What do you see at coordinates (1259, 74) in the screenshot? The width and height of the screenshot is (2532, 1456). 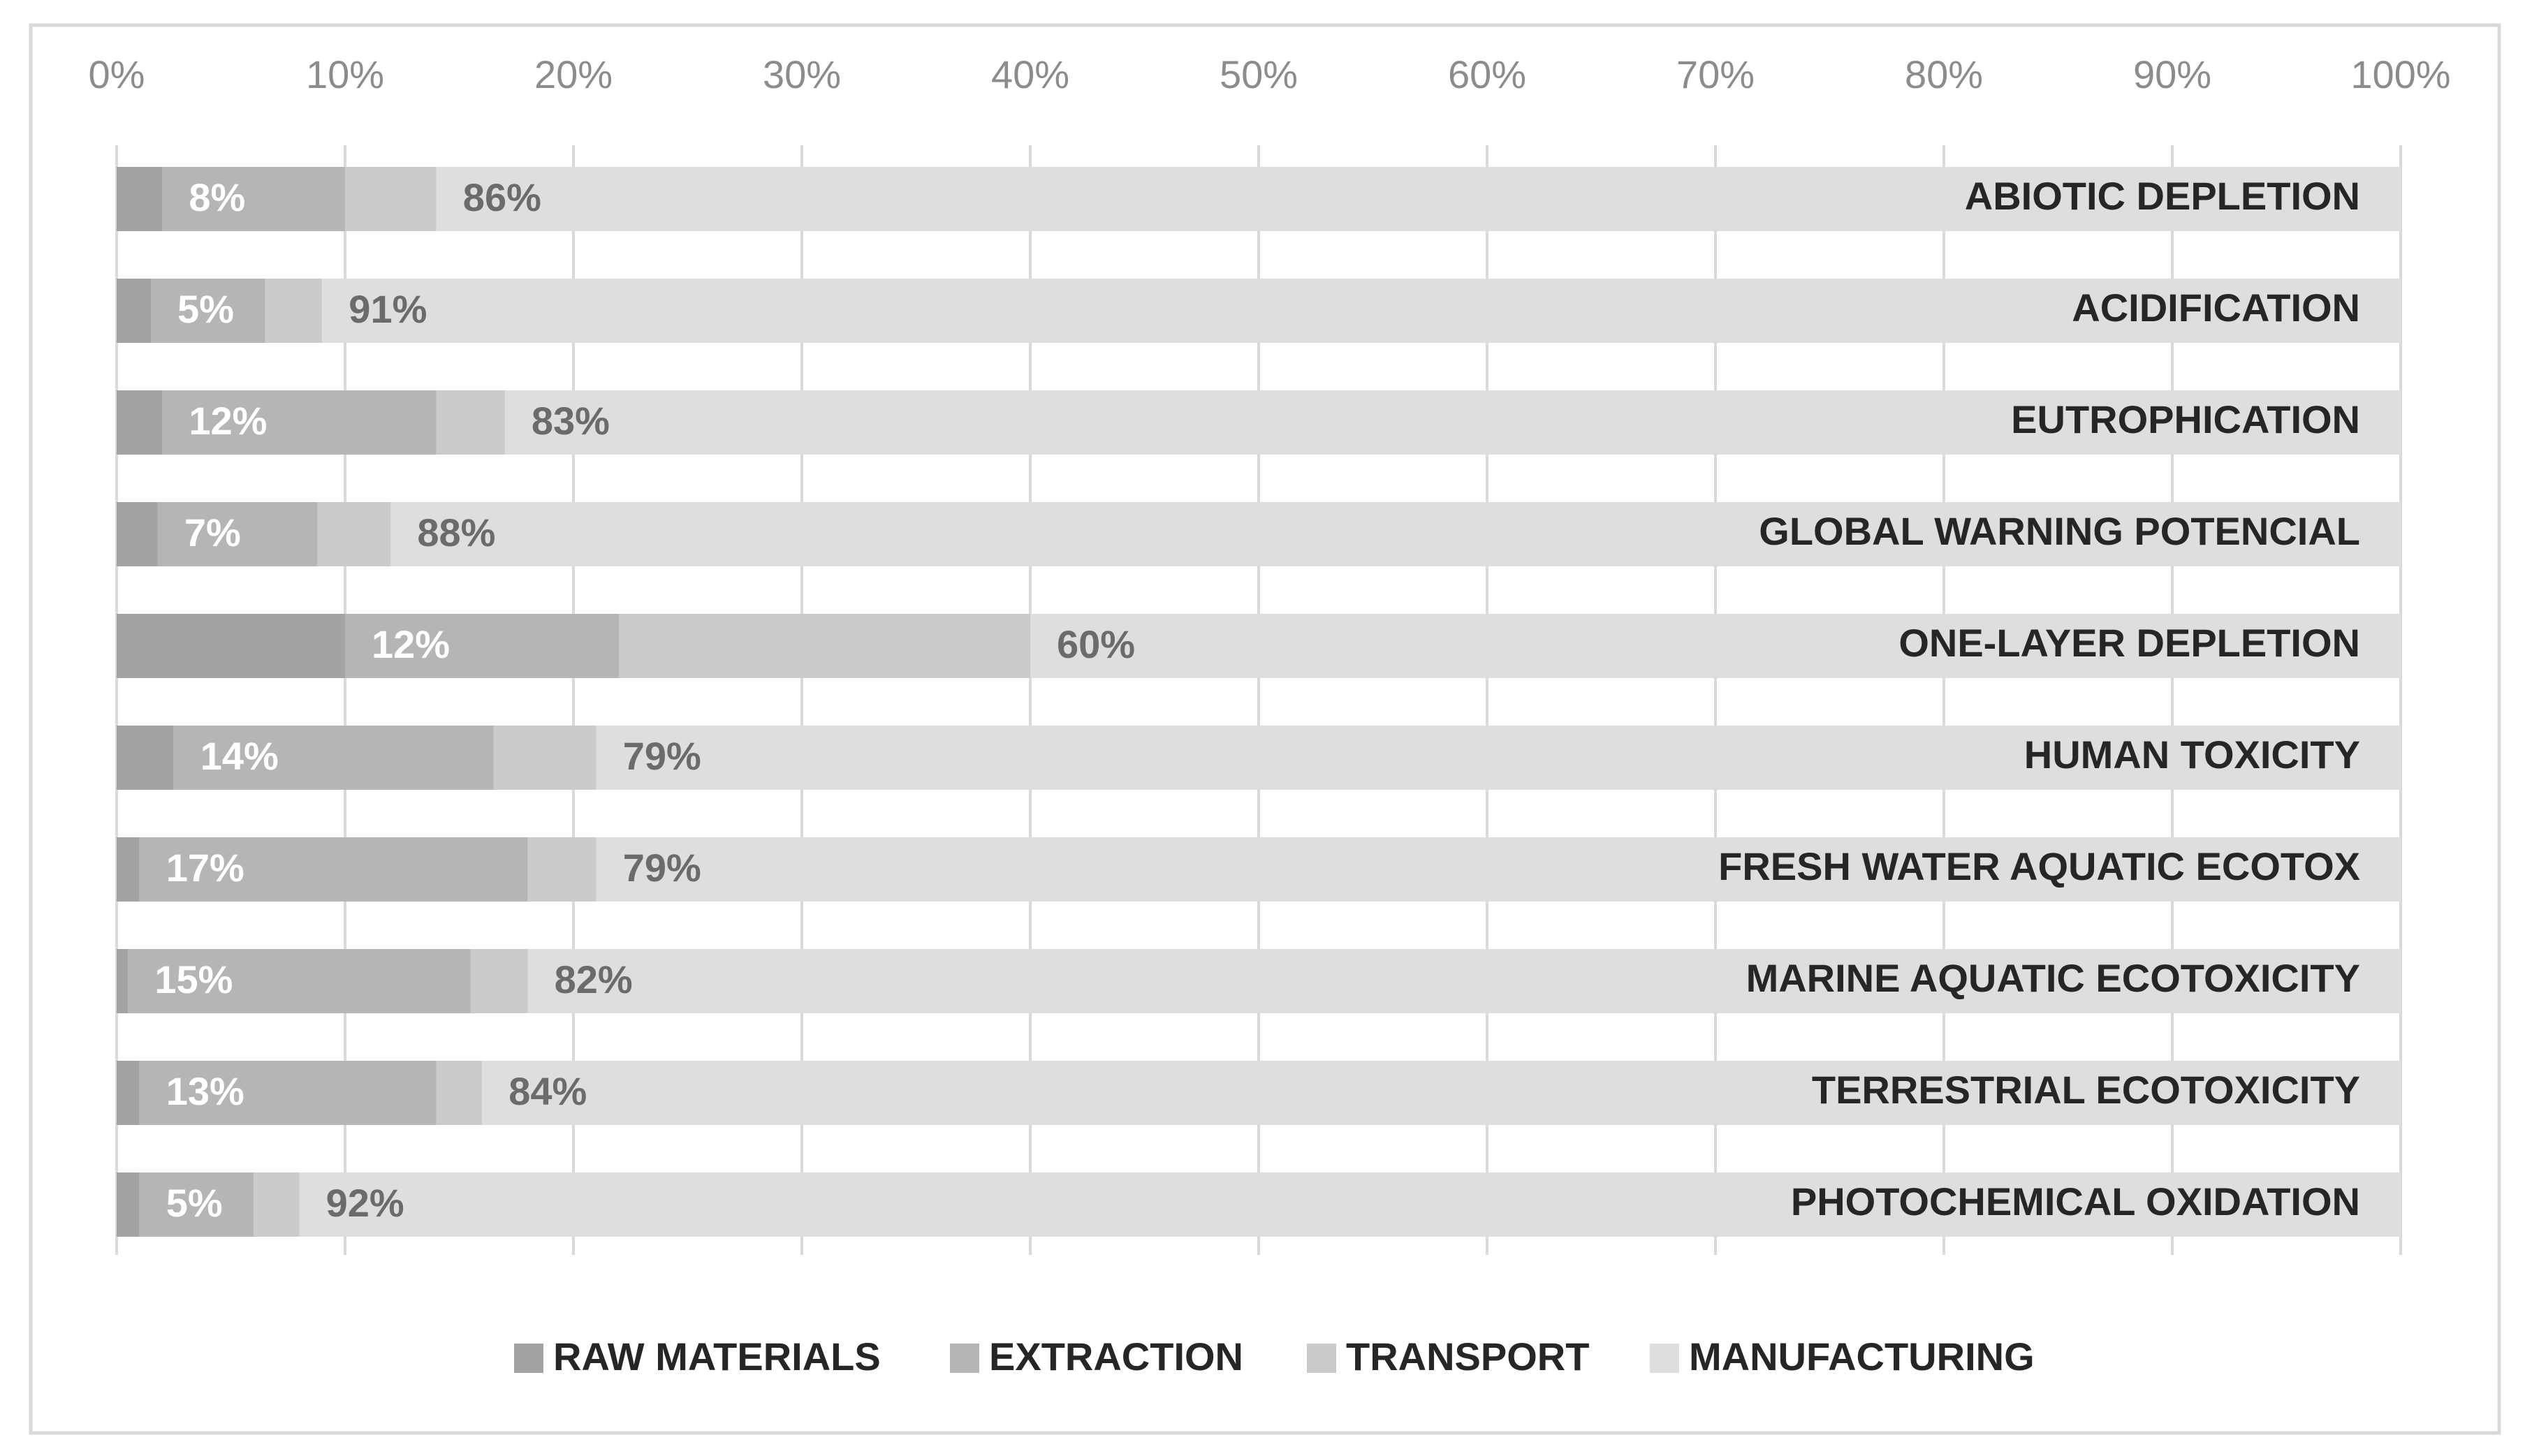 I see `x-tick-label: 50%` at bounding box center [1259, 74].